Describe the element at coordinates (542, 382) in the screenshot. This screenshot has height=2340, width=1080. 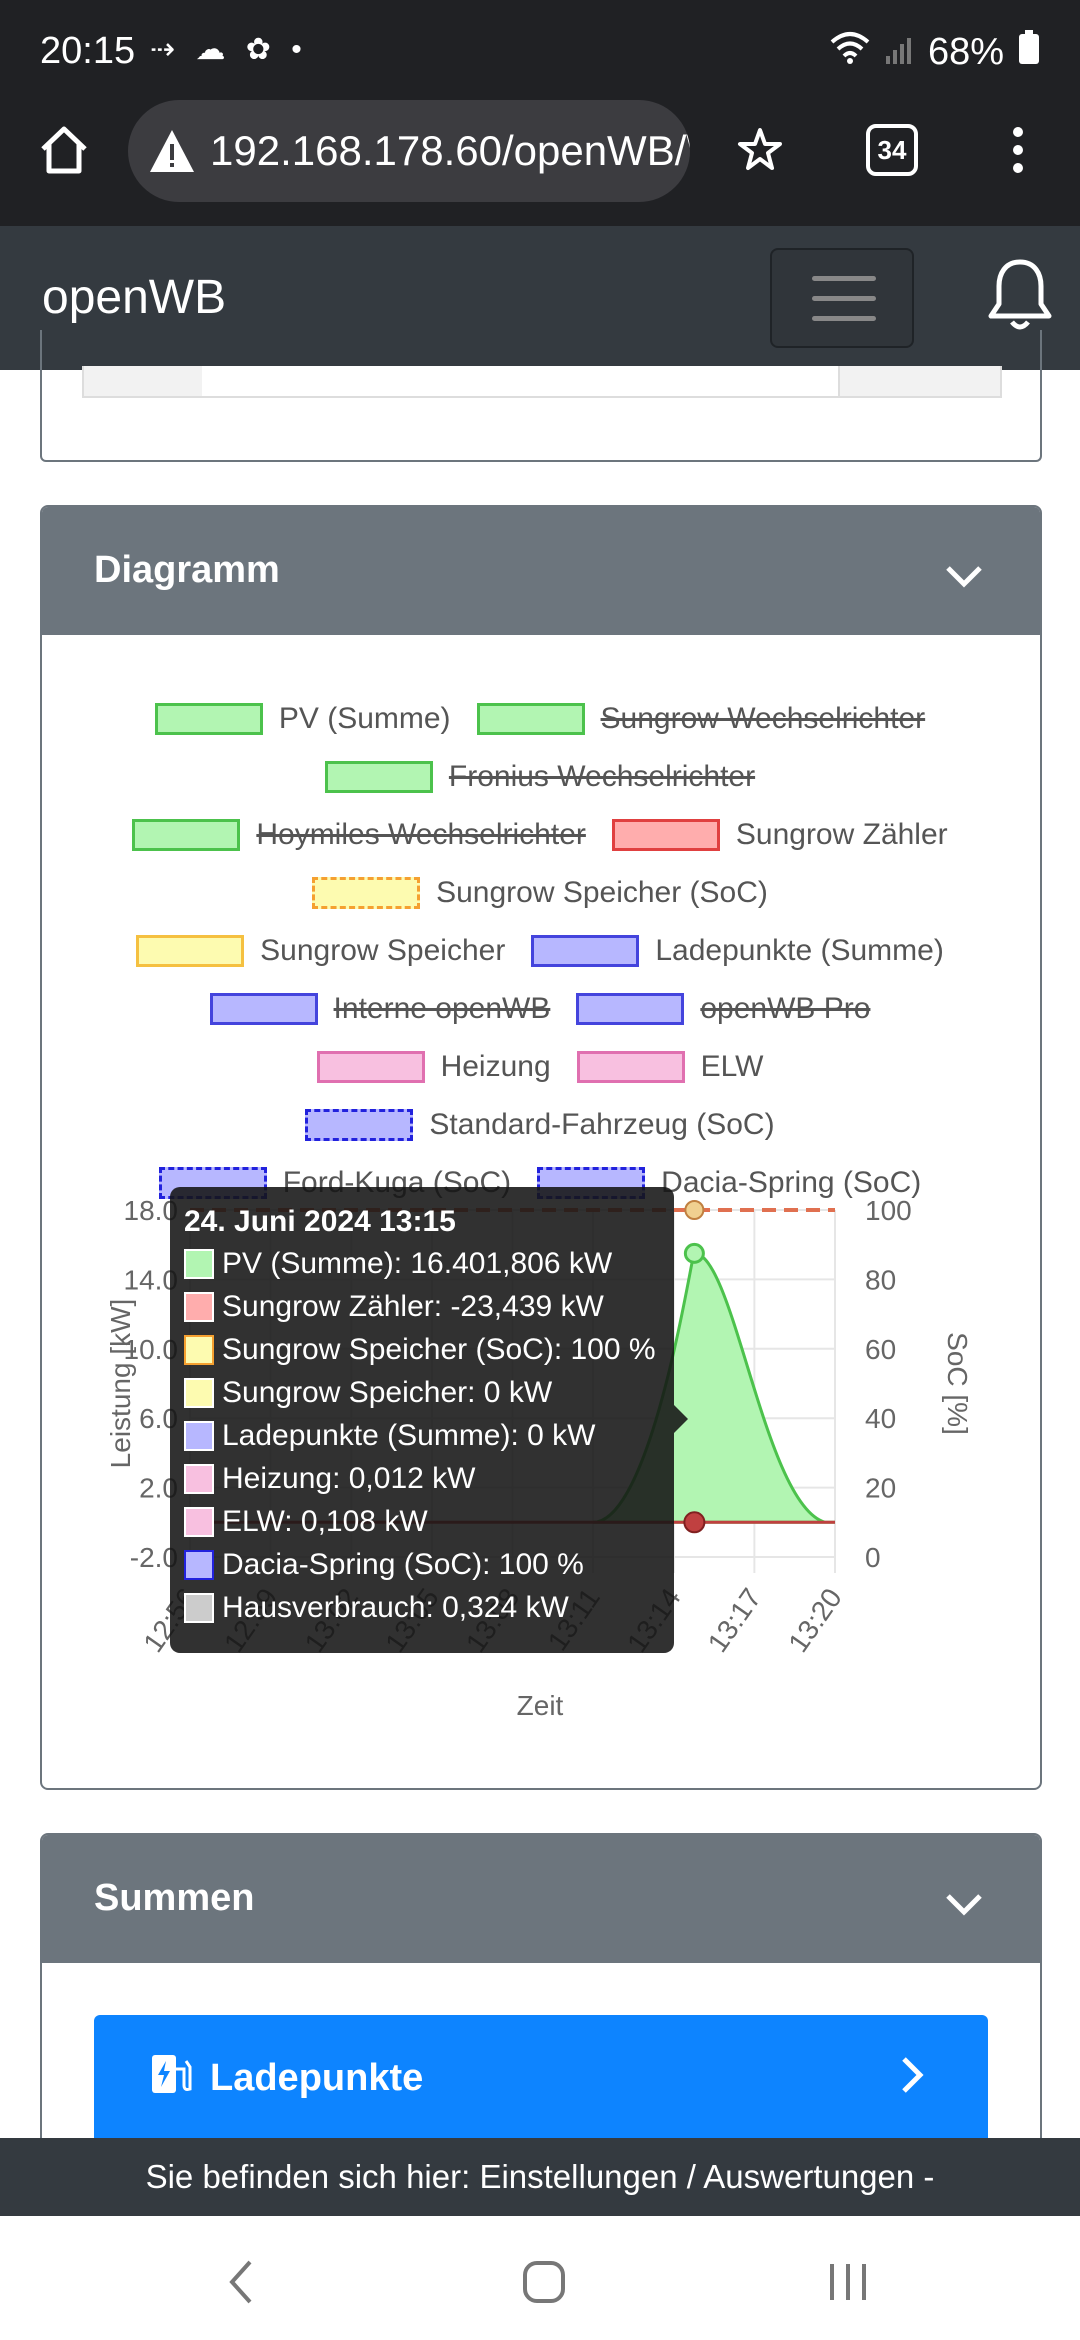
I see `previous-card-table` at that location.